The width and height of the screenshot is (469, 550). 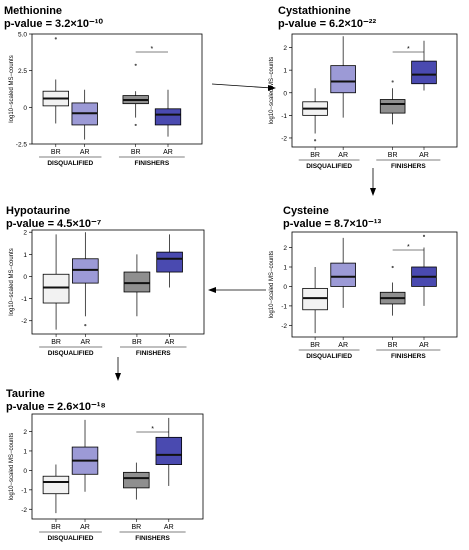 I want to click on y-tick-label: -2.5, so click(x=22, y=145).